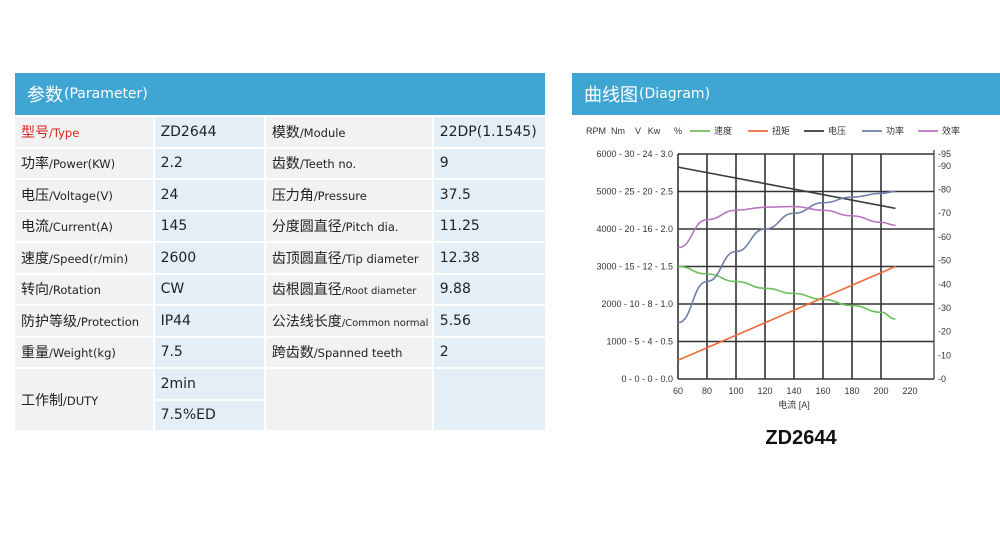 The width and height of the screenshot is (1000, 533). I want to click on table-row: 工作制/DUTY 2min, so click(280, 399).